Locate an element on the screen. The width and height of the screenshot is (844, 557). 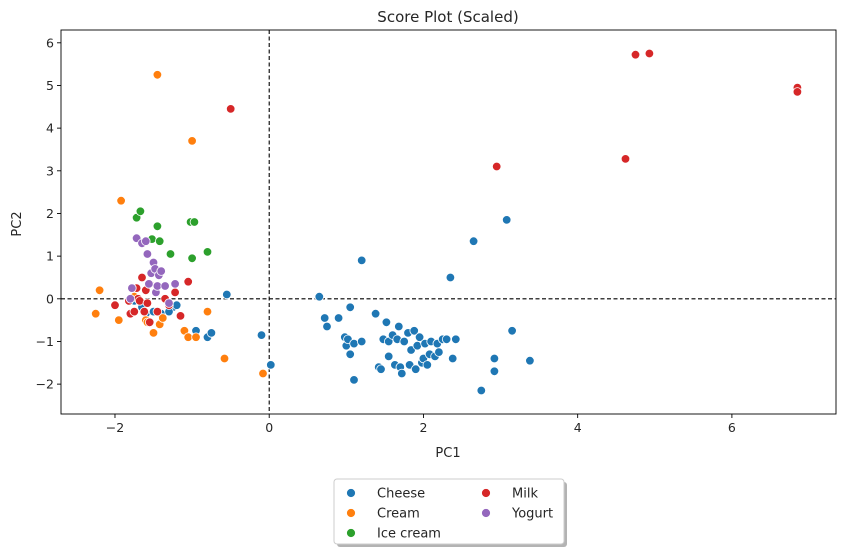
y-tick-label: 1 is located at coordinates (50, 256).